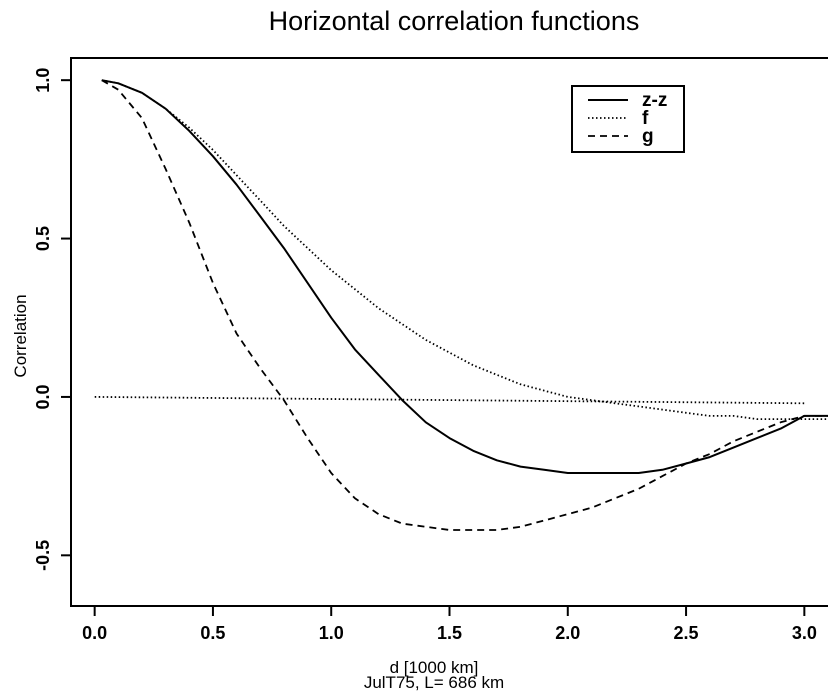 The image size is (828, 691). Describe the element at coordinates (645, 118) in the screenshot. I see `legend-label: f` at that location.